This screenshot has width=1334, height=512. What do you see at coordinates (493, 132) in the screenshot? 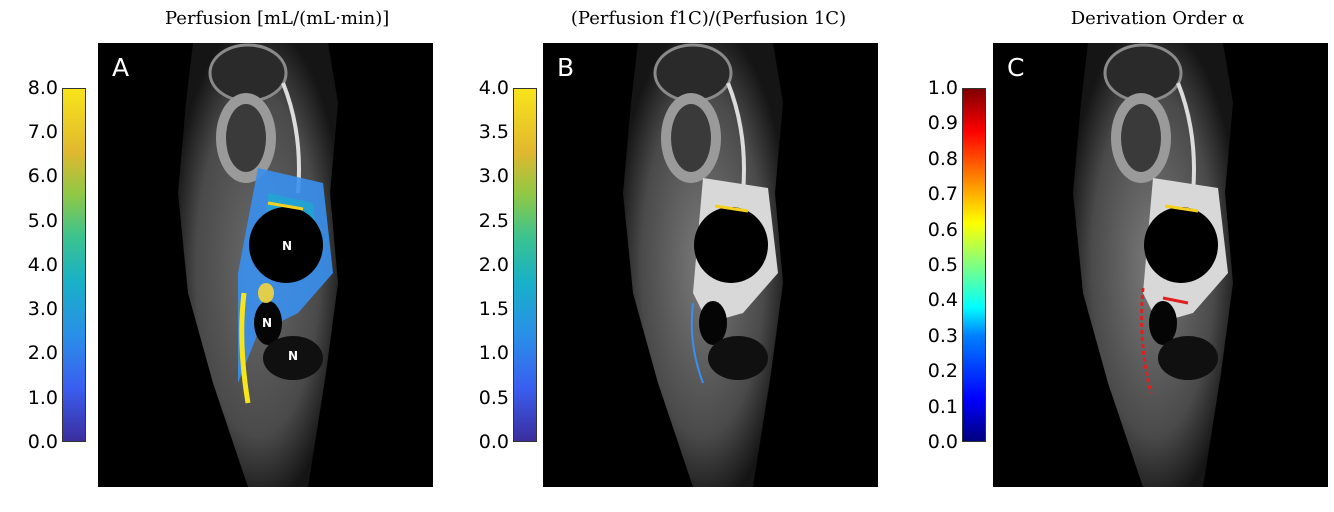
I see `colorbar-b-tick: 3.5` at bounding box center [493, 132].